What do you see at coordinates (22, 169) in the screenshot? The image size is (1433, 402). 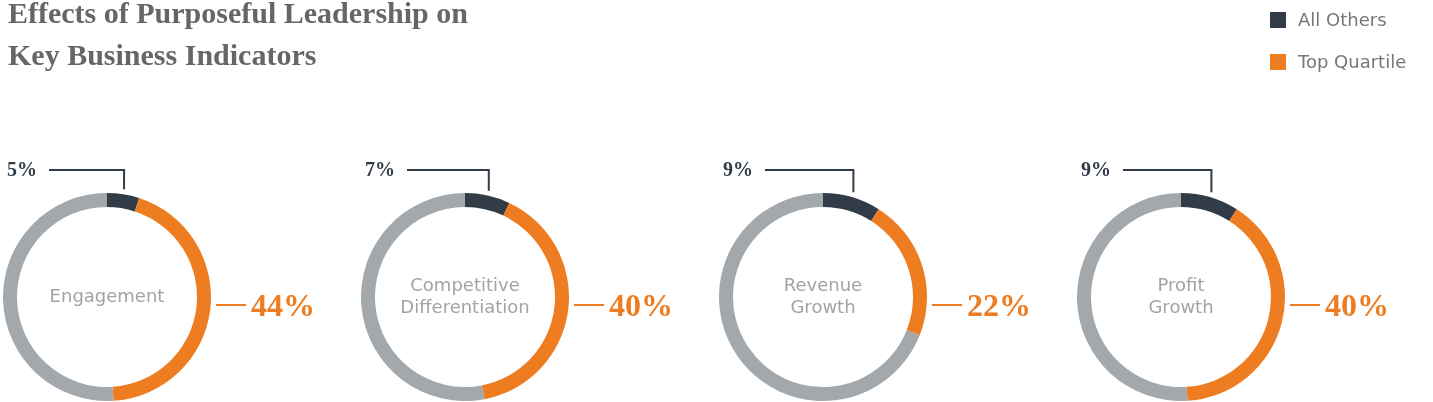 I see `data-label: 5%` at bounding box center [22, 169].